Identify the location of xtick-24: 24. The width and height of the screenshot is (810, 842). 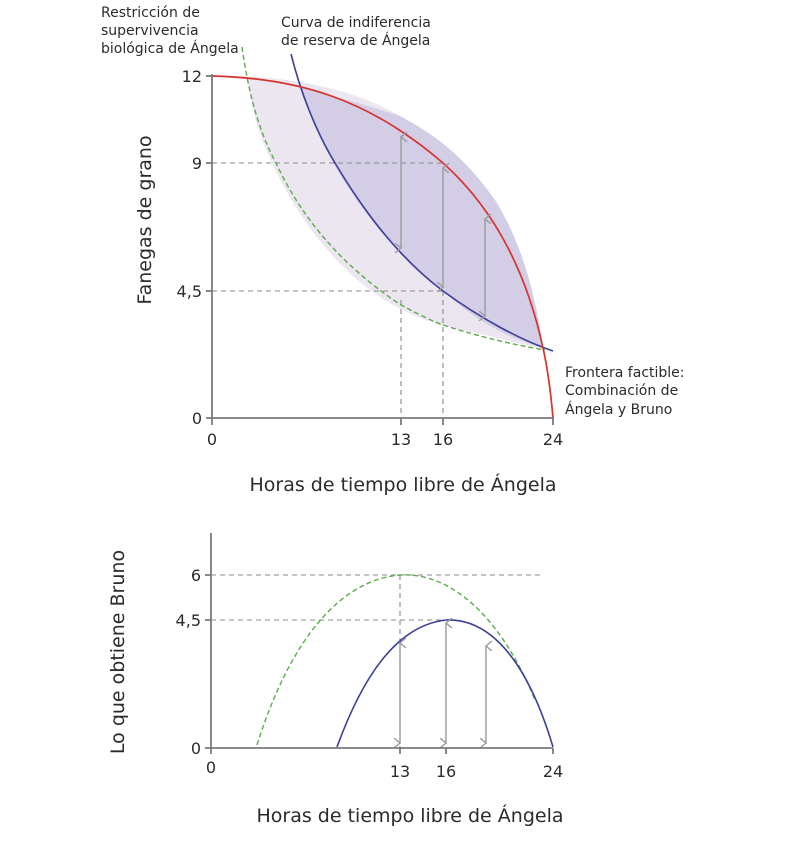
(553, 439).